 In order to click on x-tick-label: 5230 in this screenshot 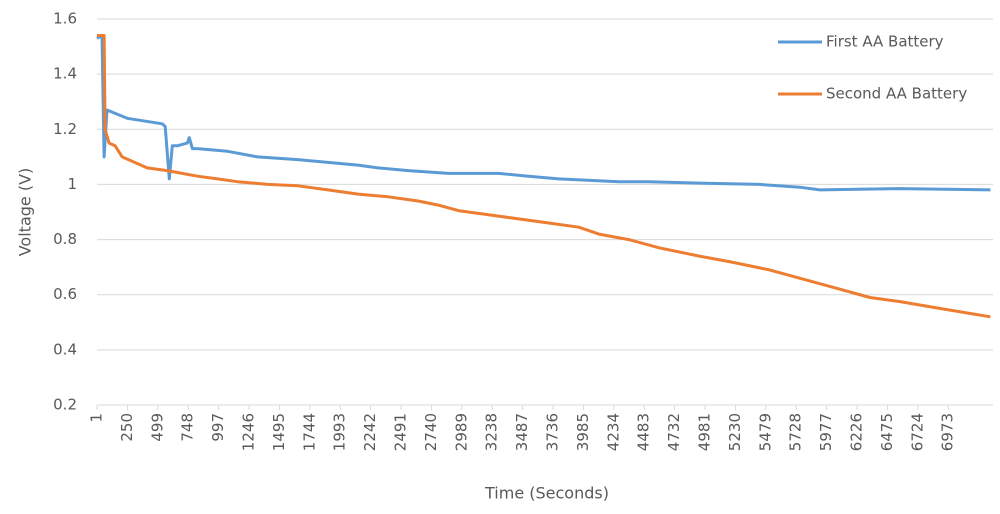, I will do `click(735, 432)`.